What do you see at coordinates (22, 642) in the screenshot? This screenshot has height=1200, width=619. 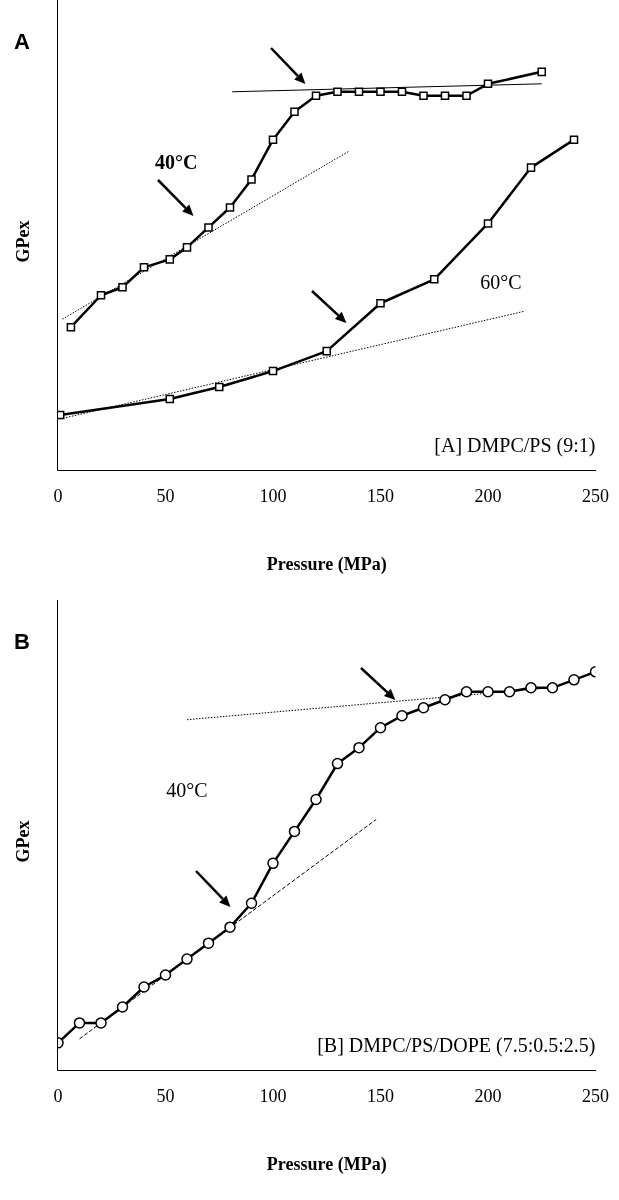 I see `chart-title: B` at bounding box center [22, 642].